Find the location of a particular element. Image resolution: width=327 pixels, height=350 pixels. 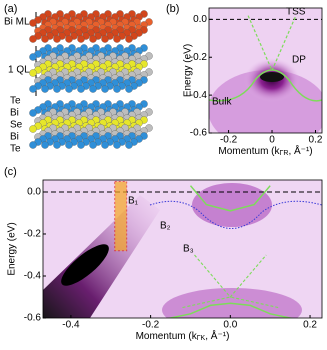

annotation: TSS is located at coordinates (296, 12).